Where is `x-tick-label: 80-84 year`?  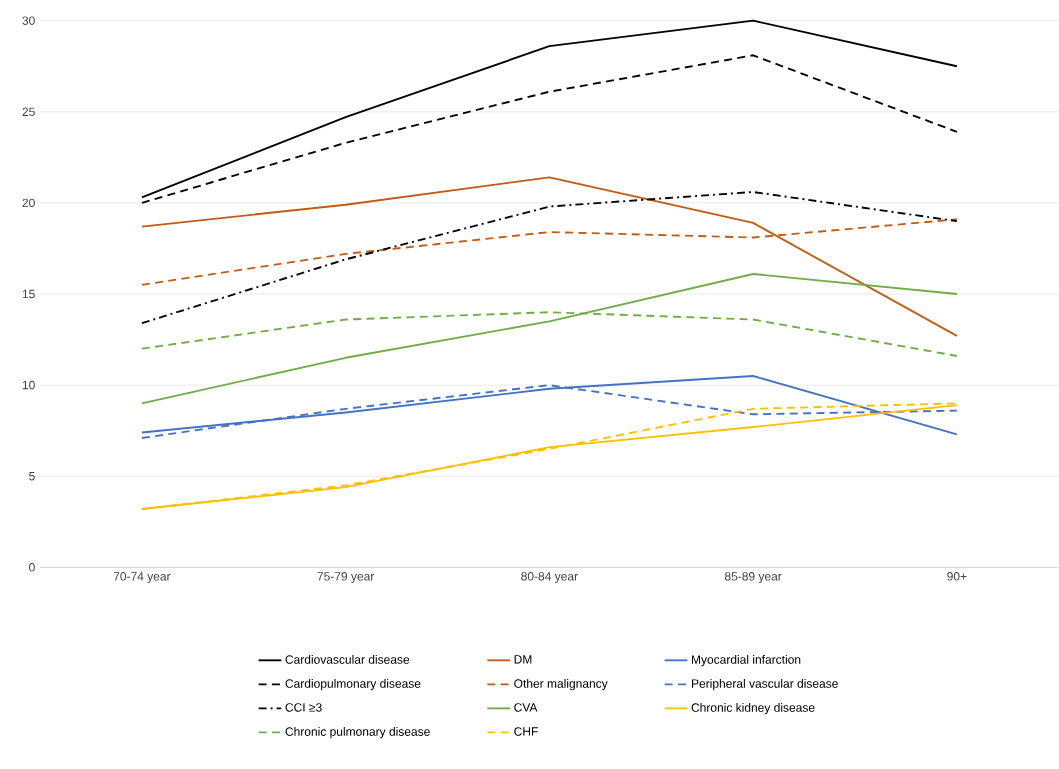
x-tick-label: 80-84 year is located at coordinates (549, 577).